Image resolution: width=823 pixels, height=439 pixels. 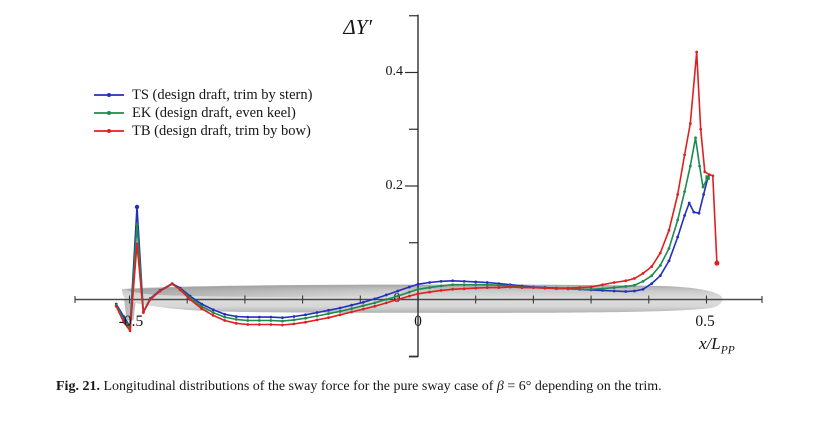 I want to click on x-tick-label-0: 0, so click(x=418, y=321).